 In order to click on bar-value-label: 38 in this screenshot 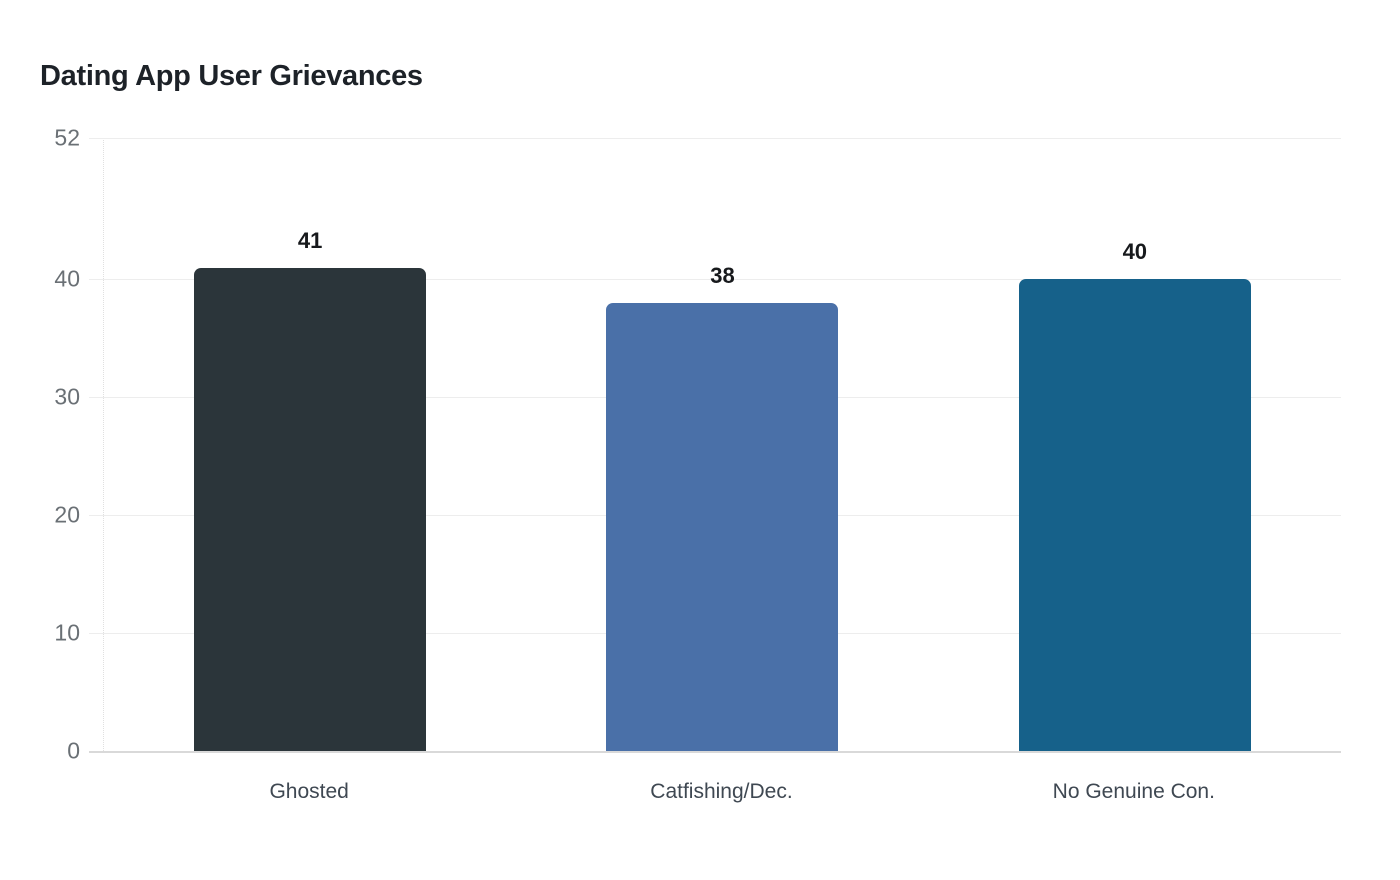, I will do `click(722, 276)`.